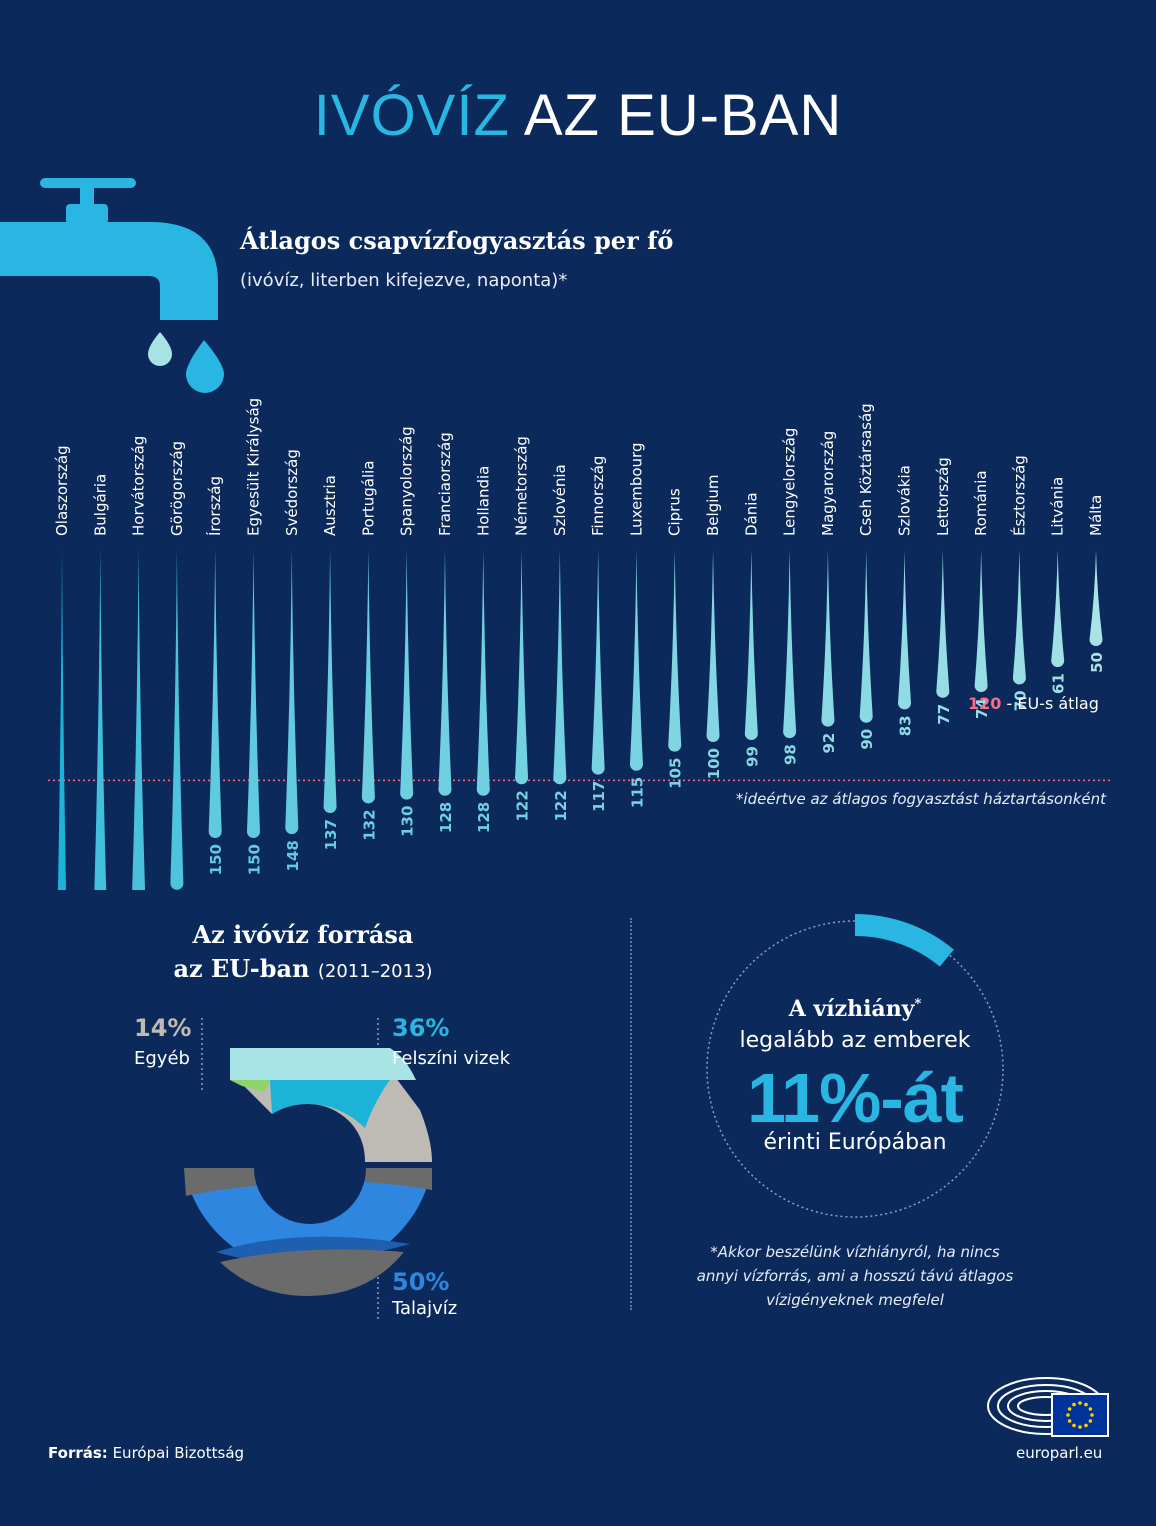 The height and width of the screenshot is (1526, 1156). What do you see at coordinates (331, 834) in the screenshot?
I see `value-label: 137` at bounding box center [331, 834].